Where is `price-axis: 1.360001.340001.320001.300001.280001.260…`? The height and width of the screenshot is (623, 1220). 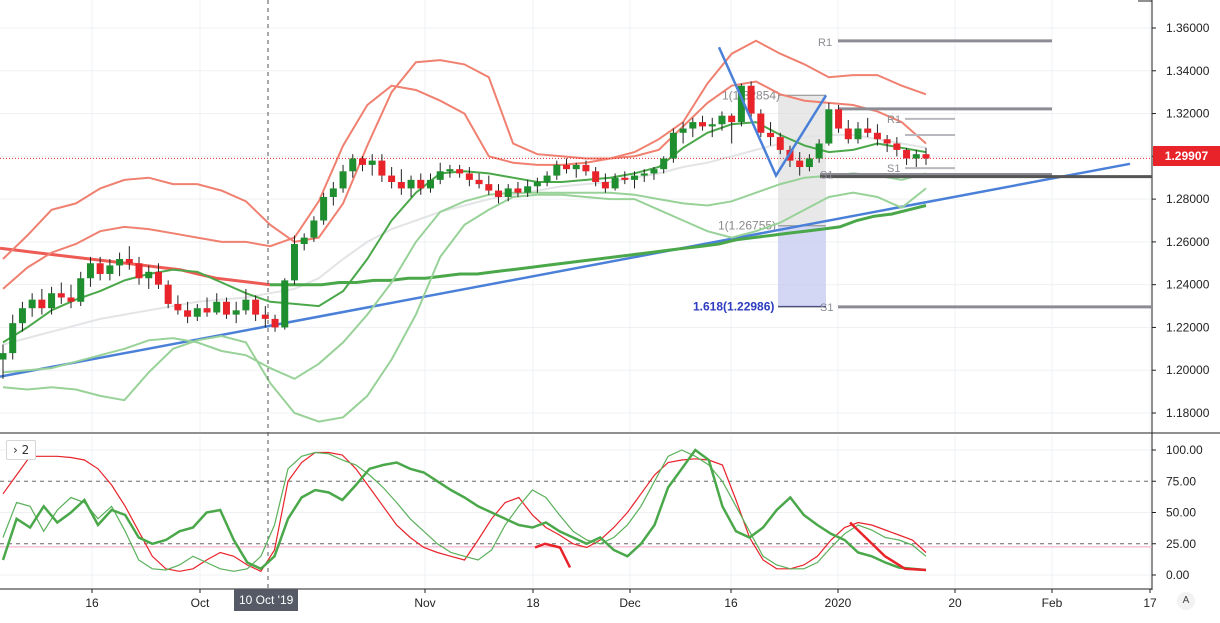 price-axis: 1.360001.340001.320001.300001.280001.260… is located at coordinates (1181, 220).